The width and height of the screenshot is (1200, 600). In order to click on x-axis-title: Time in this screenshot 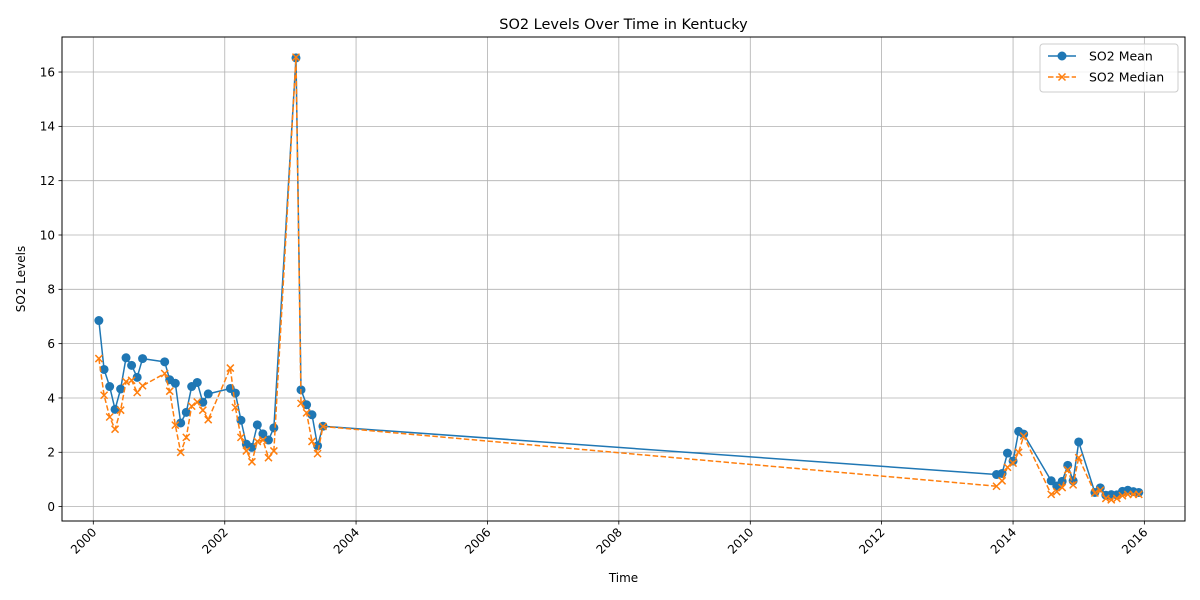, I will do `click(623, 578)`.